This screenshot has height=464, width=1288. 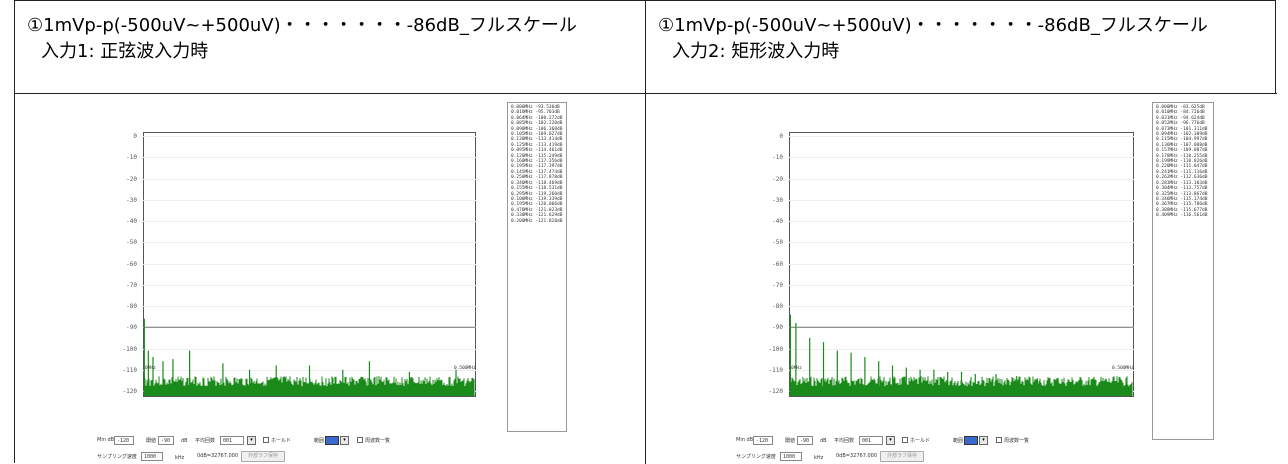 I want to click on y-tick-label: -80, so click(x=777, y=306).